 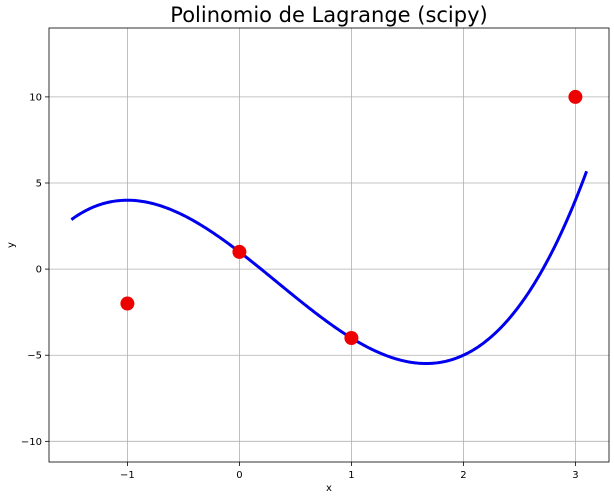 What do you see at coordinates (329, 488) in the screenshot?
I see `x-axis-label: x` at bounding box center [329, 488].